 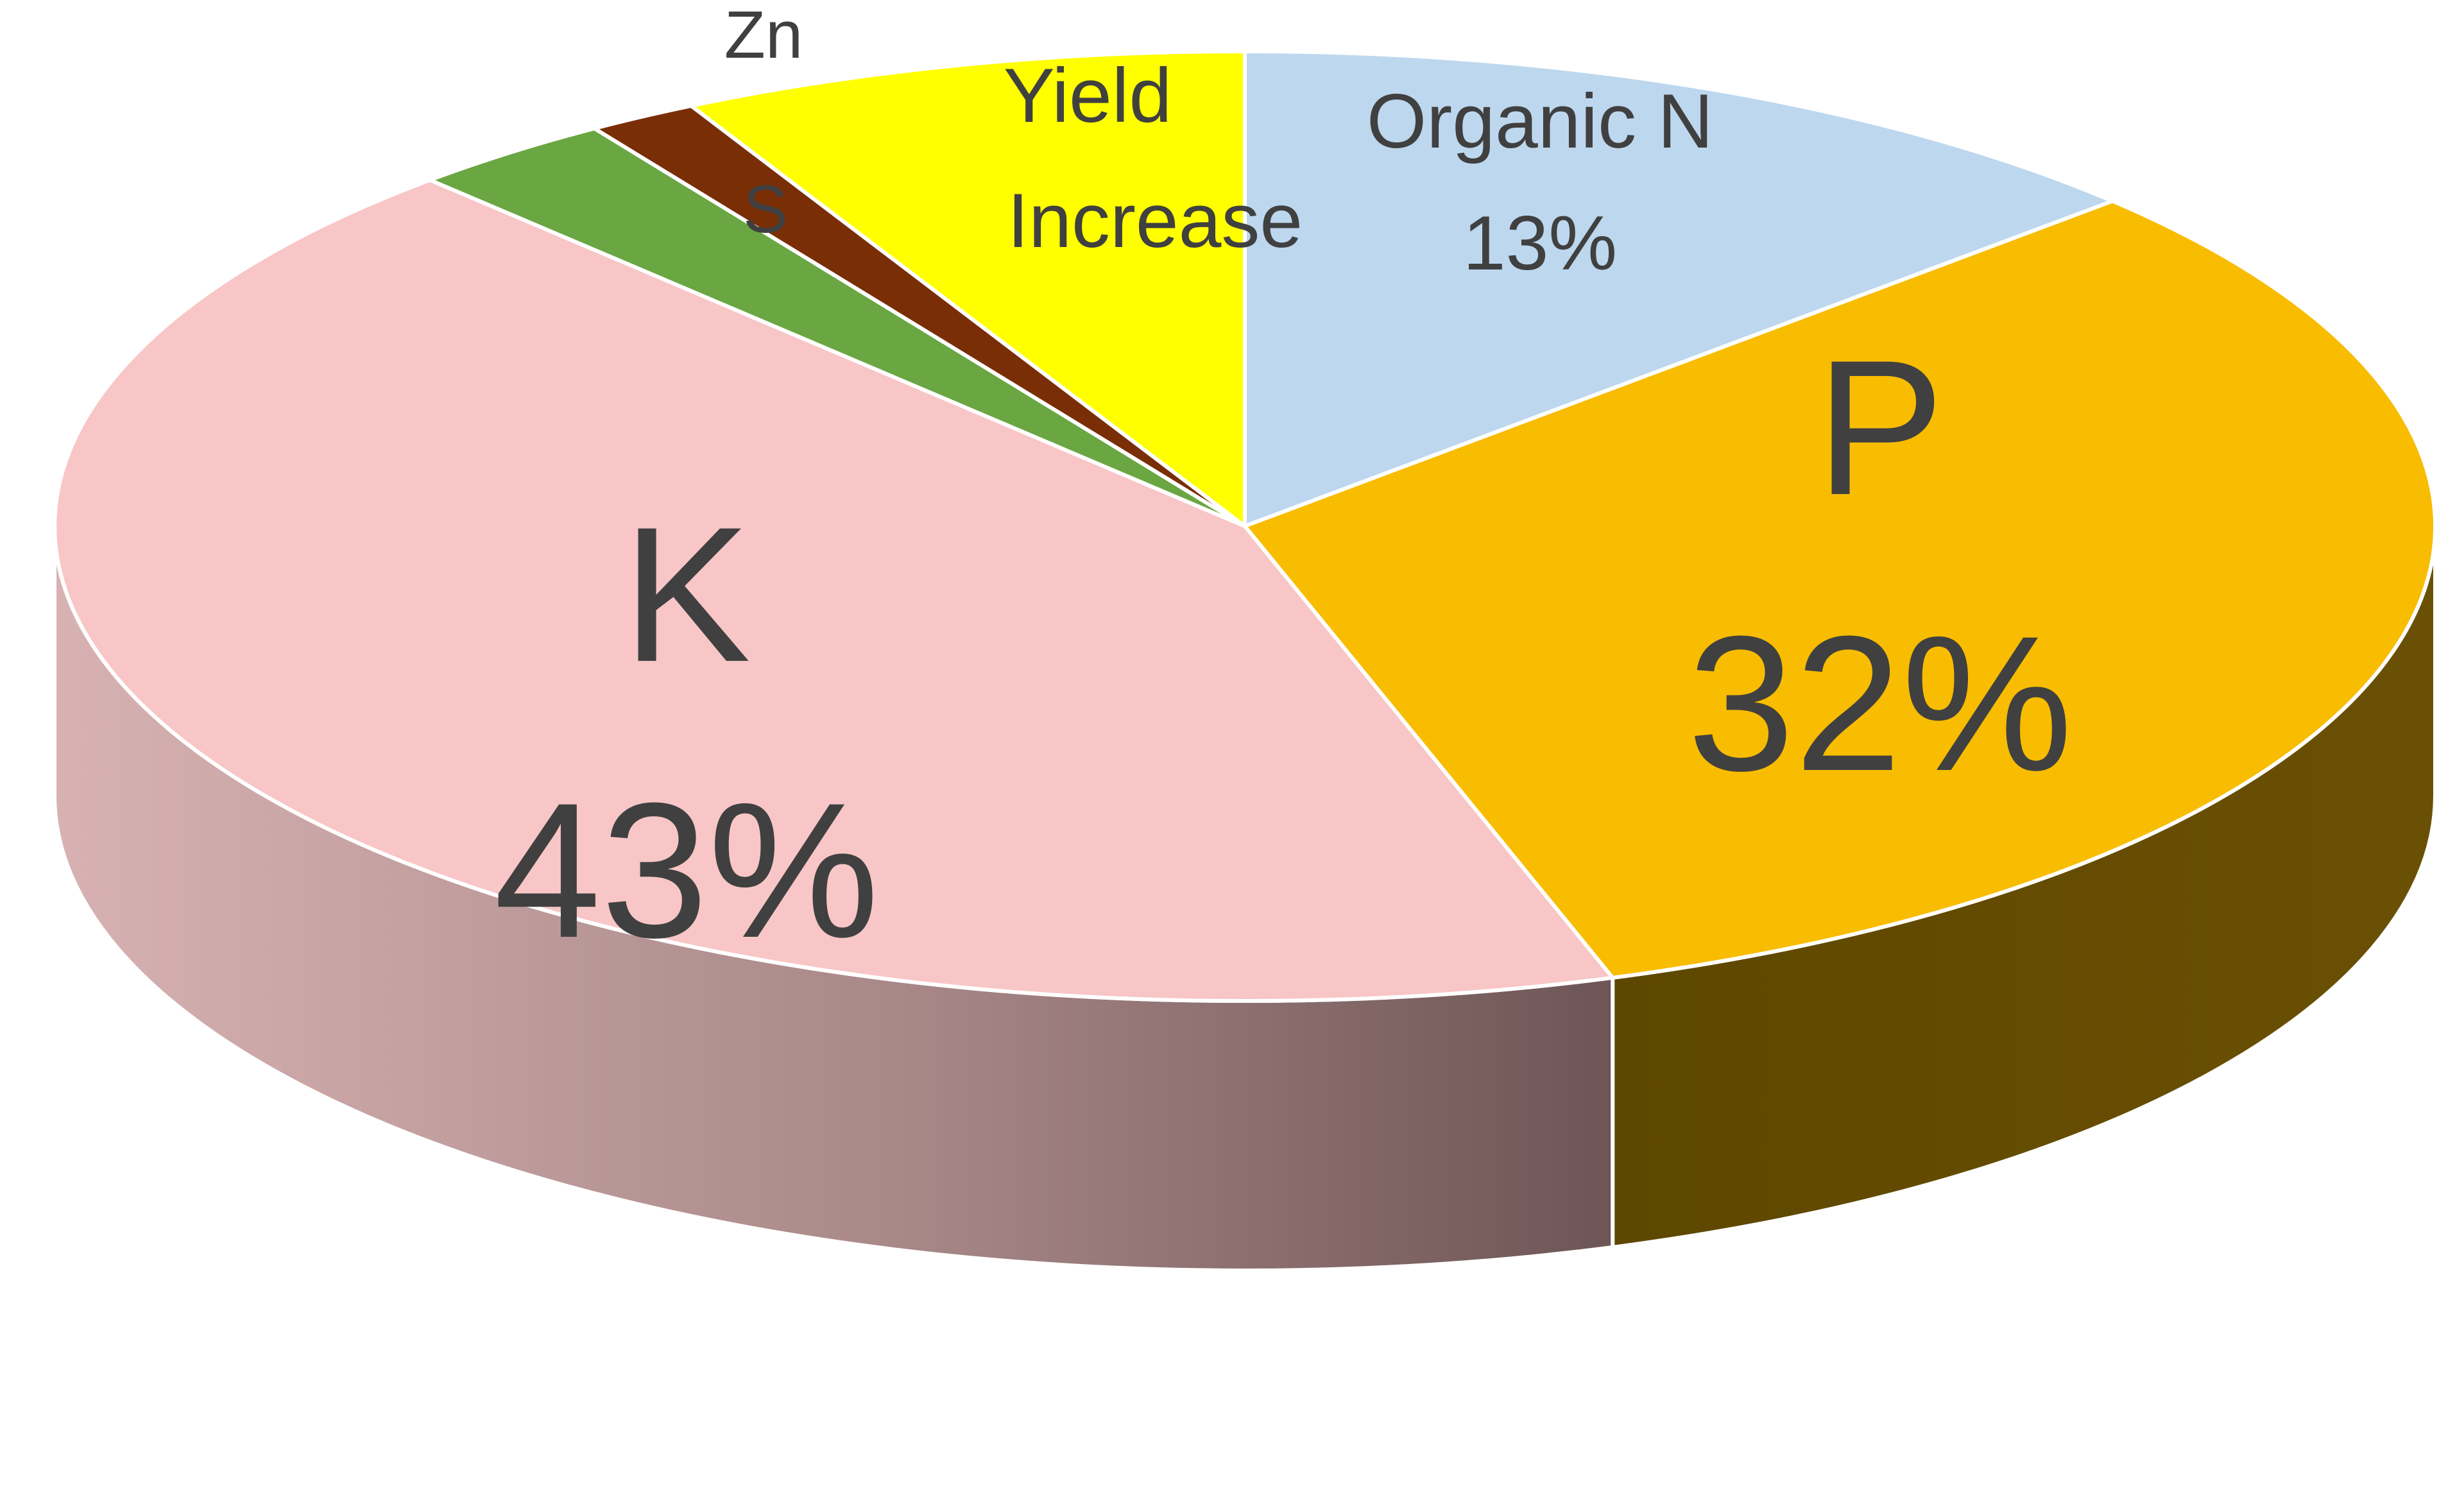 I want to click on label-yield-increase-line2: Increase, so click(x=1155, y=221).